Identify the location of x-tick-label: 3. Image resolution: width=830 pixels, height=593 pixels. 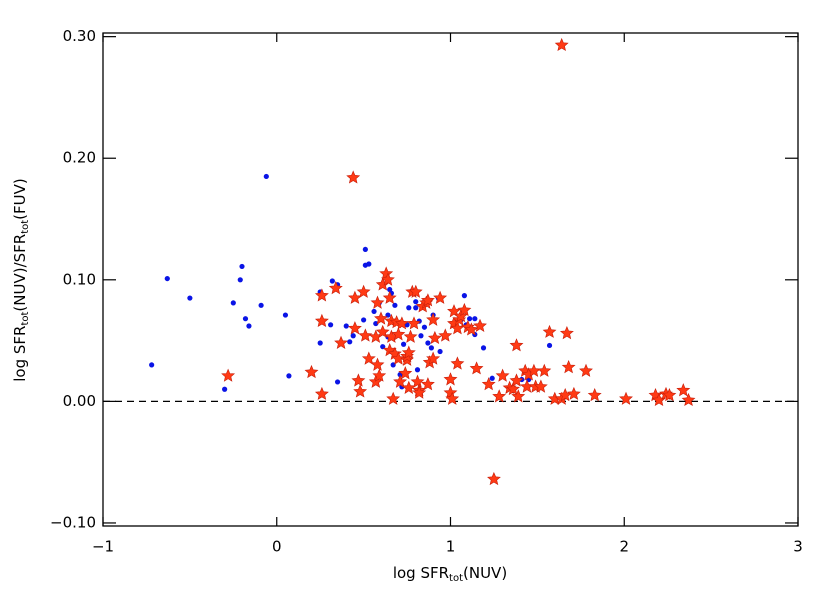
(798, 547).